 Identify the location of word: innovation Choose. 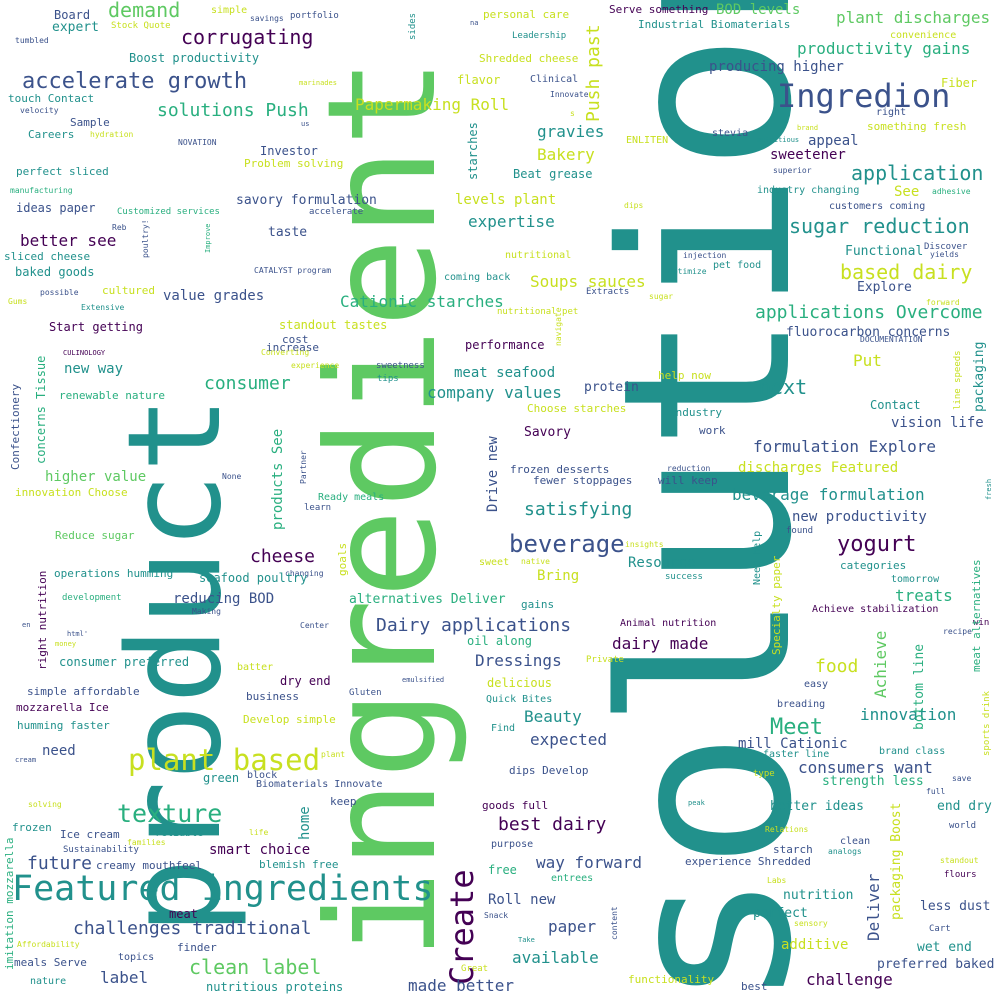
(71, 492).